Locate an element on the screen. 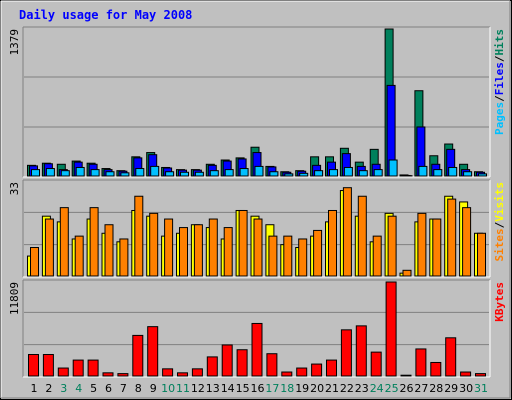  x-tick-label: 16 is located at coordinates (258, 388).